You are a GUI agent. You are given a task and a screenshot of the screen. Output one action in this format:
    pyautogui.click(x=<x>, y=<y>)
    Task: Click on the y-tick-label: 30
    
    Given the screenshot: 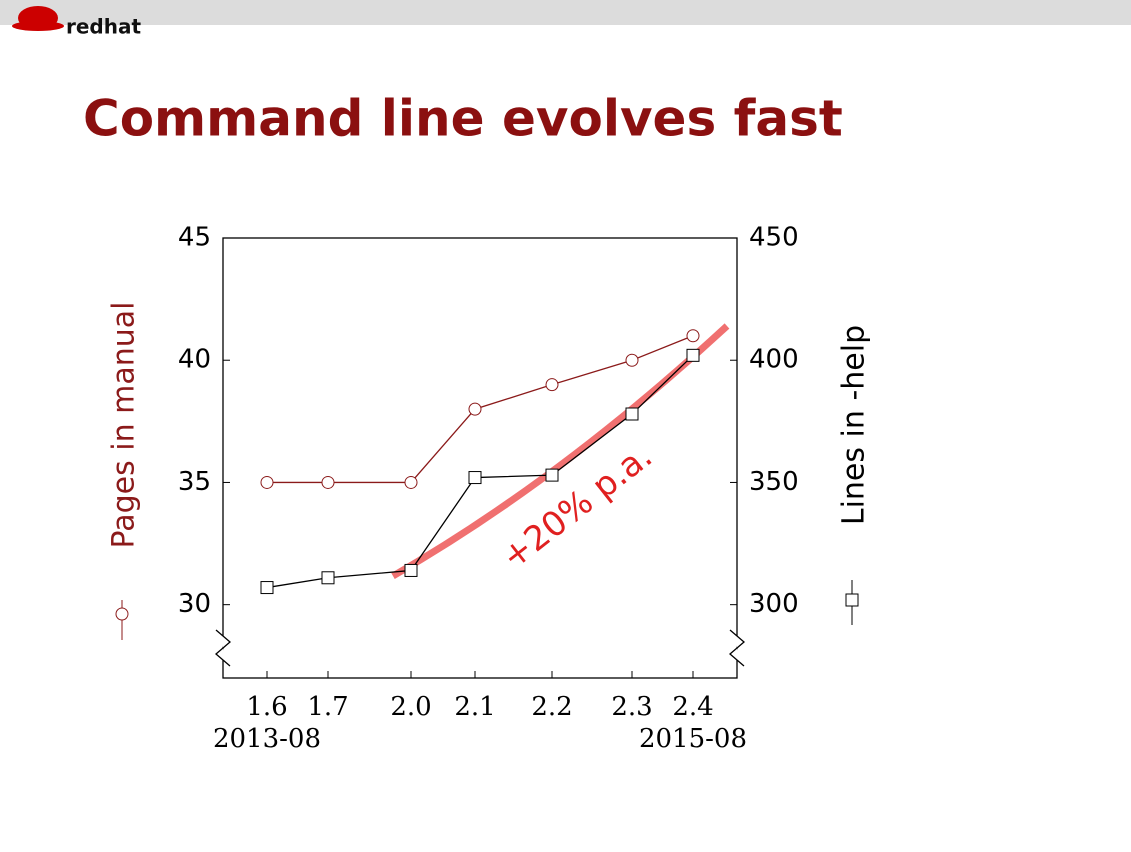 What is the action you would take?
    pyautogui.click(x=194, y=604)
    